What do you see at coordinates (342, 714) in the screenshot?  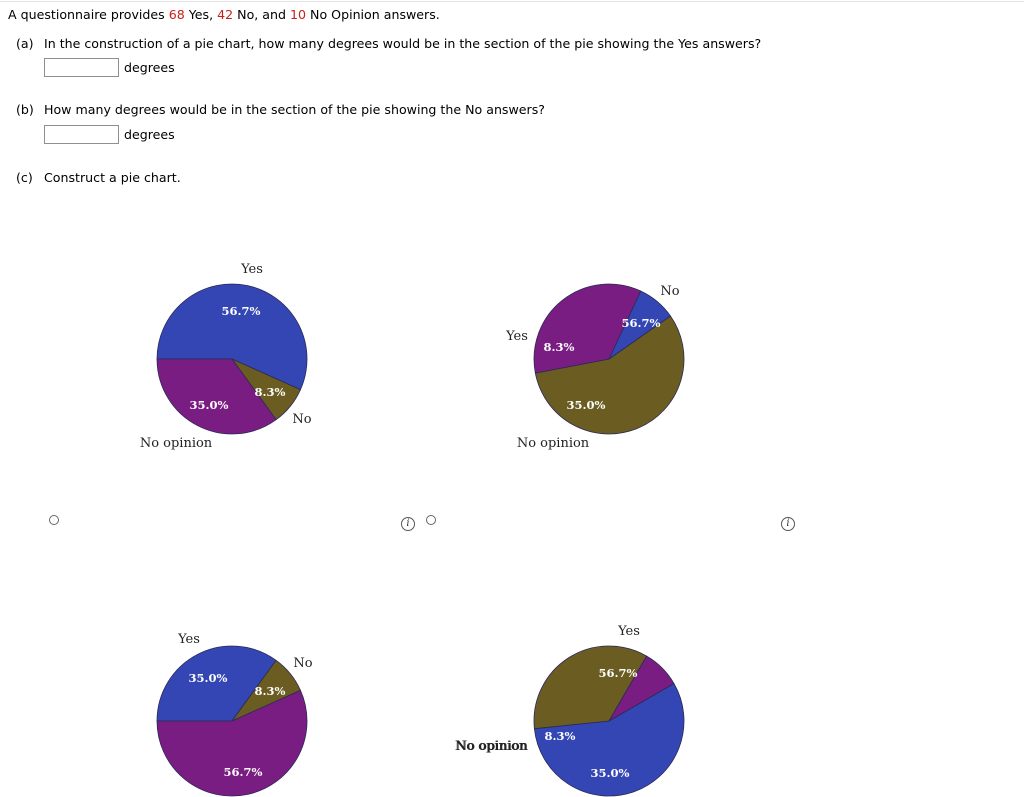 I see `pie-chart-3: 35.0% Yes 8.3% No 56.7% No opinion` at bounding box center [342, 714].